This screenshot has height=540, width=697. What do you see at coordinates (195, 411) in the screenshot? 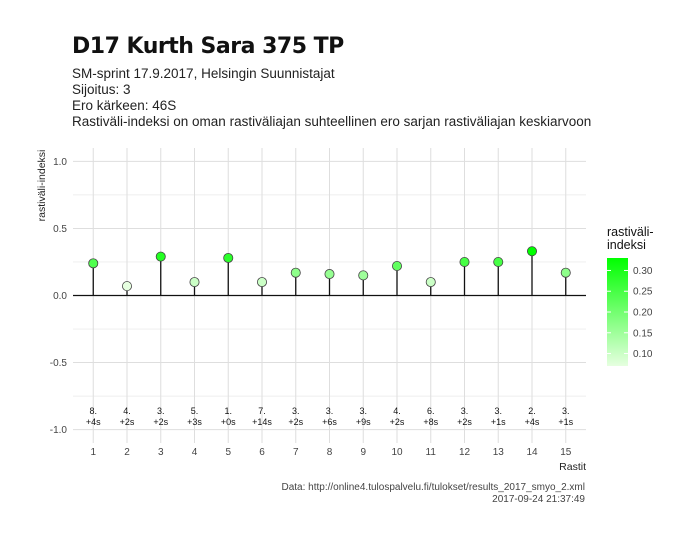
I see `rank-label: 5.` at bounding box center [195, 411].